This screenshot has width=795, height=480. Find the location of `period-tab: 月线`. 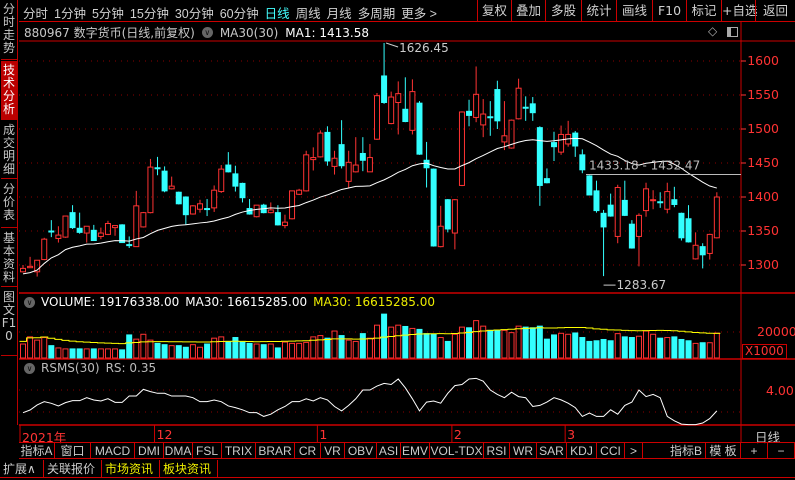

period-tab: 月线 is located at coordinates (339, 14).